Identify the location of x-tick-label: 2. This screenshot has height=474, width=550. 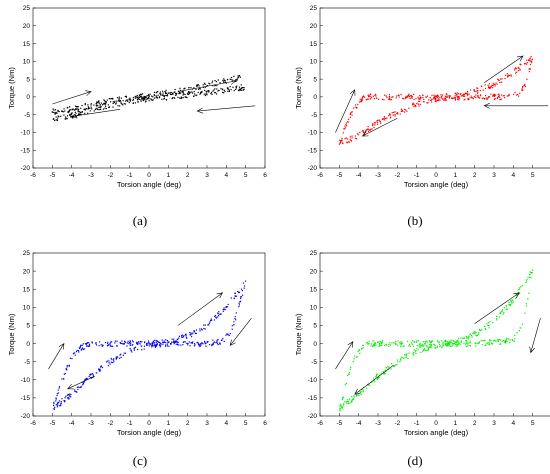
(475, 175).